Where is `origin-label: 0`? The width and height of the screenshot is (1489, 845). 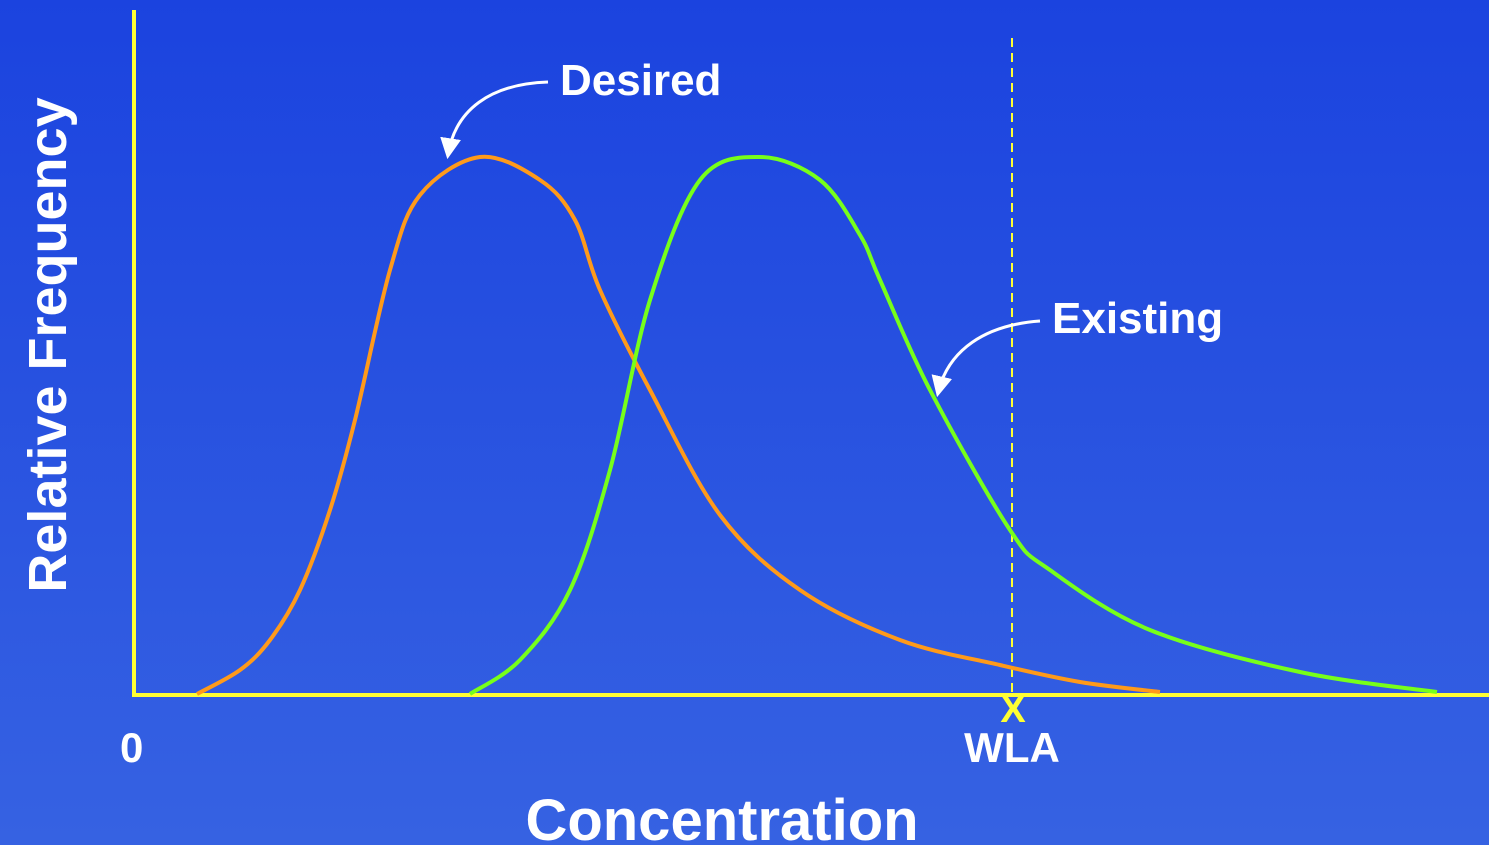
origin-label: 0 is located at coordinates (131, 747).